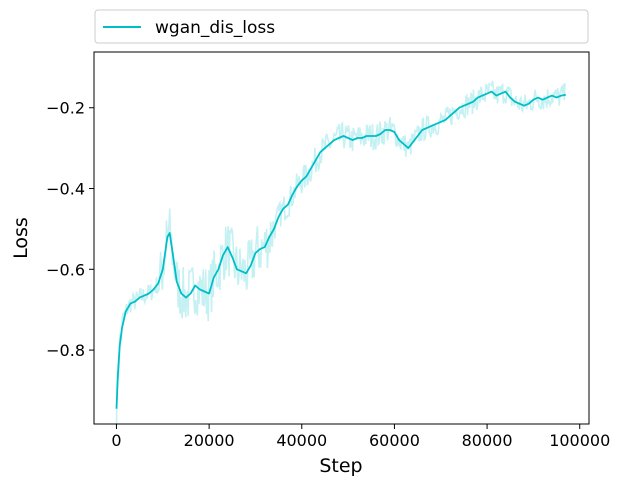 This screenshot has height=486, width=625. I want to click on legend: wgan_dis_loss, so click(341, 26).